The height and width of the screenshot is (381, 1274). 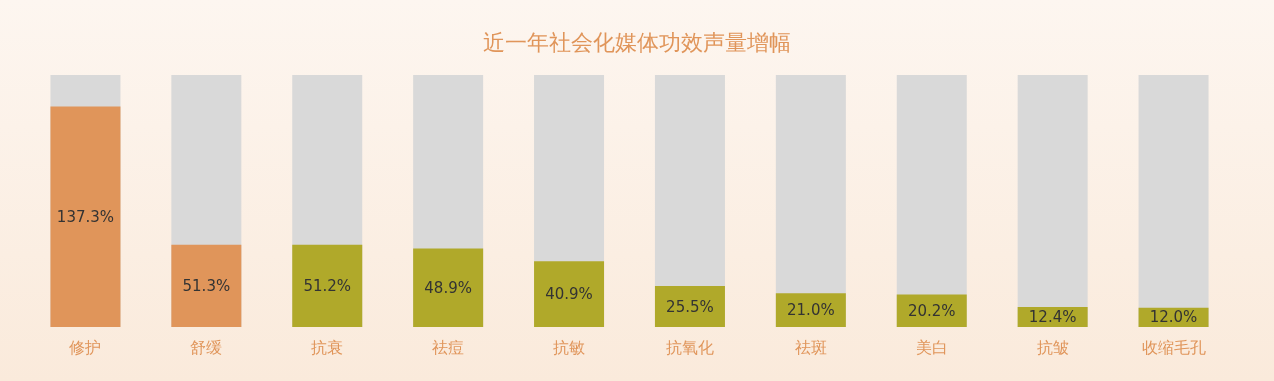 What do you see at coordinates (1173, 317) in the screenshot?
I see `data-label: 12.0%` at bounding box center [1173, 317].